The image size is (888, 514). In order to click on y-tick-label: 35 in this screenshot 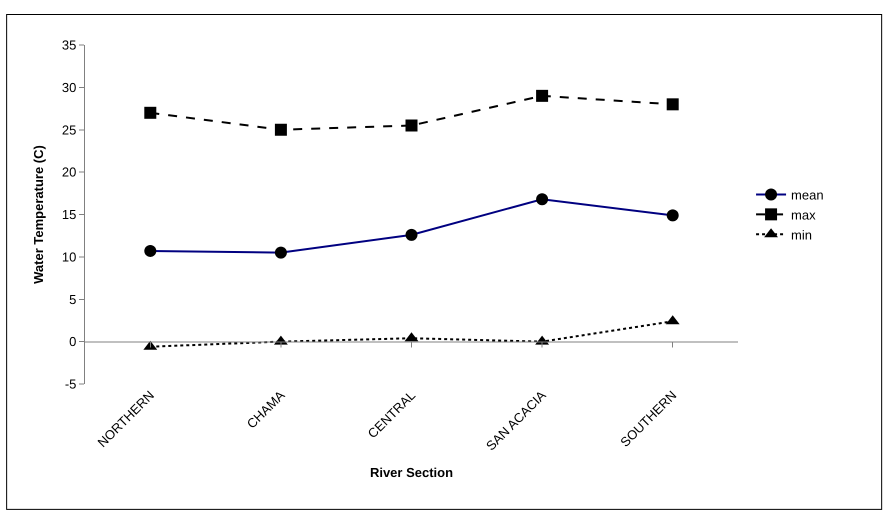, I will do `click(69, 45)`.